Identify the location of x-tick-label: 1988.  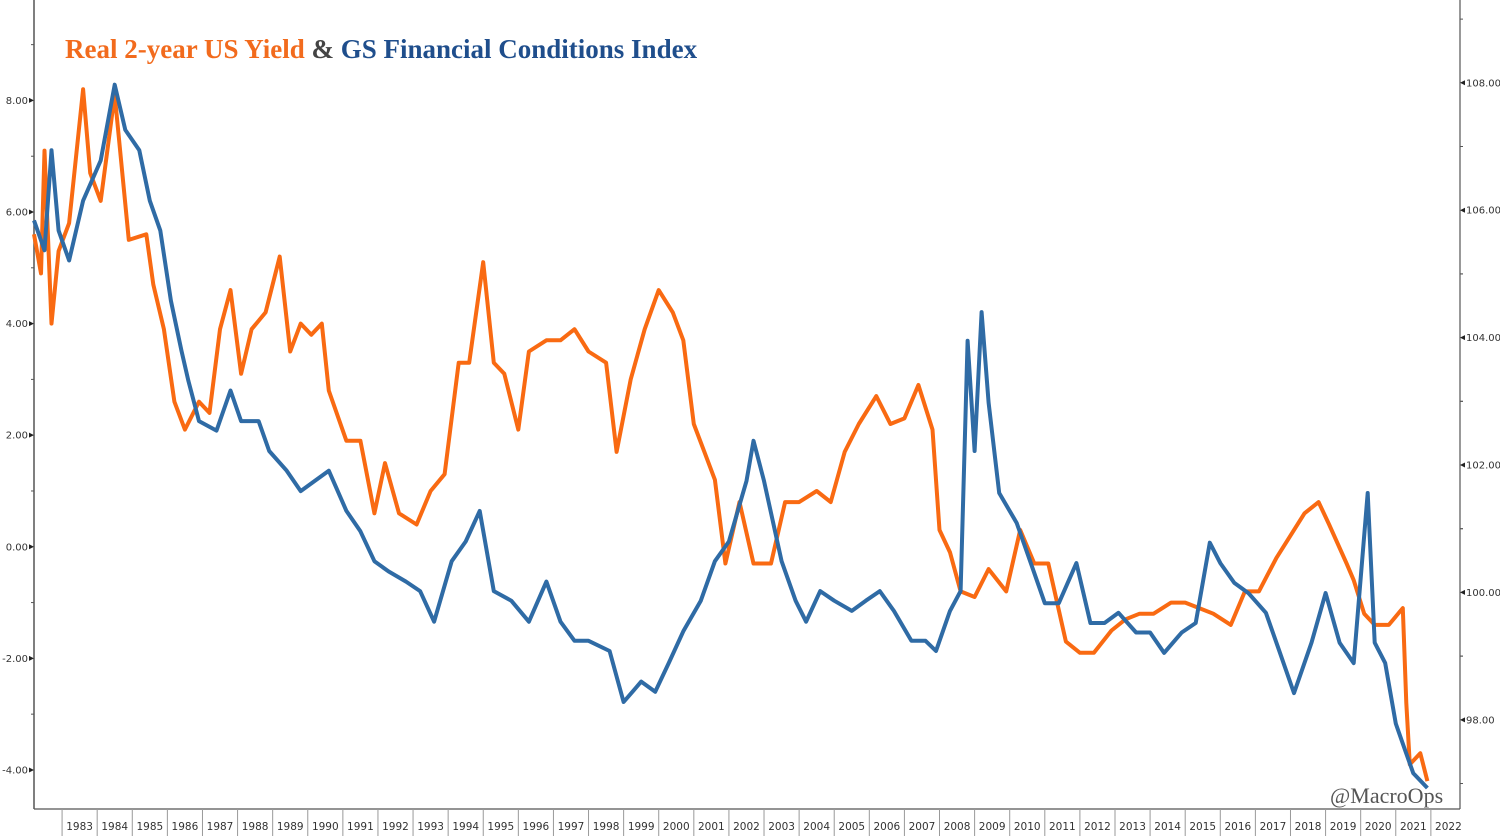
(255, 827).